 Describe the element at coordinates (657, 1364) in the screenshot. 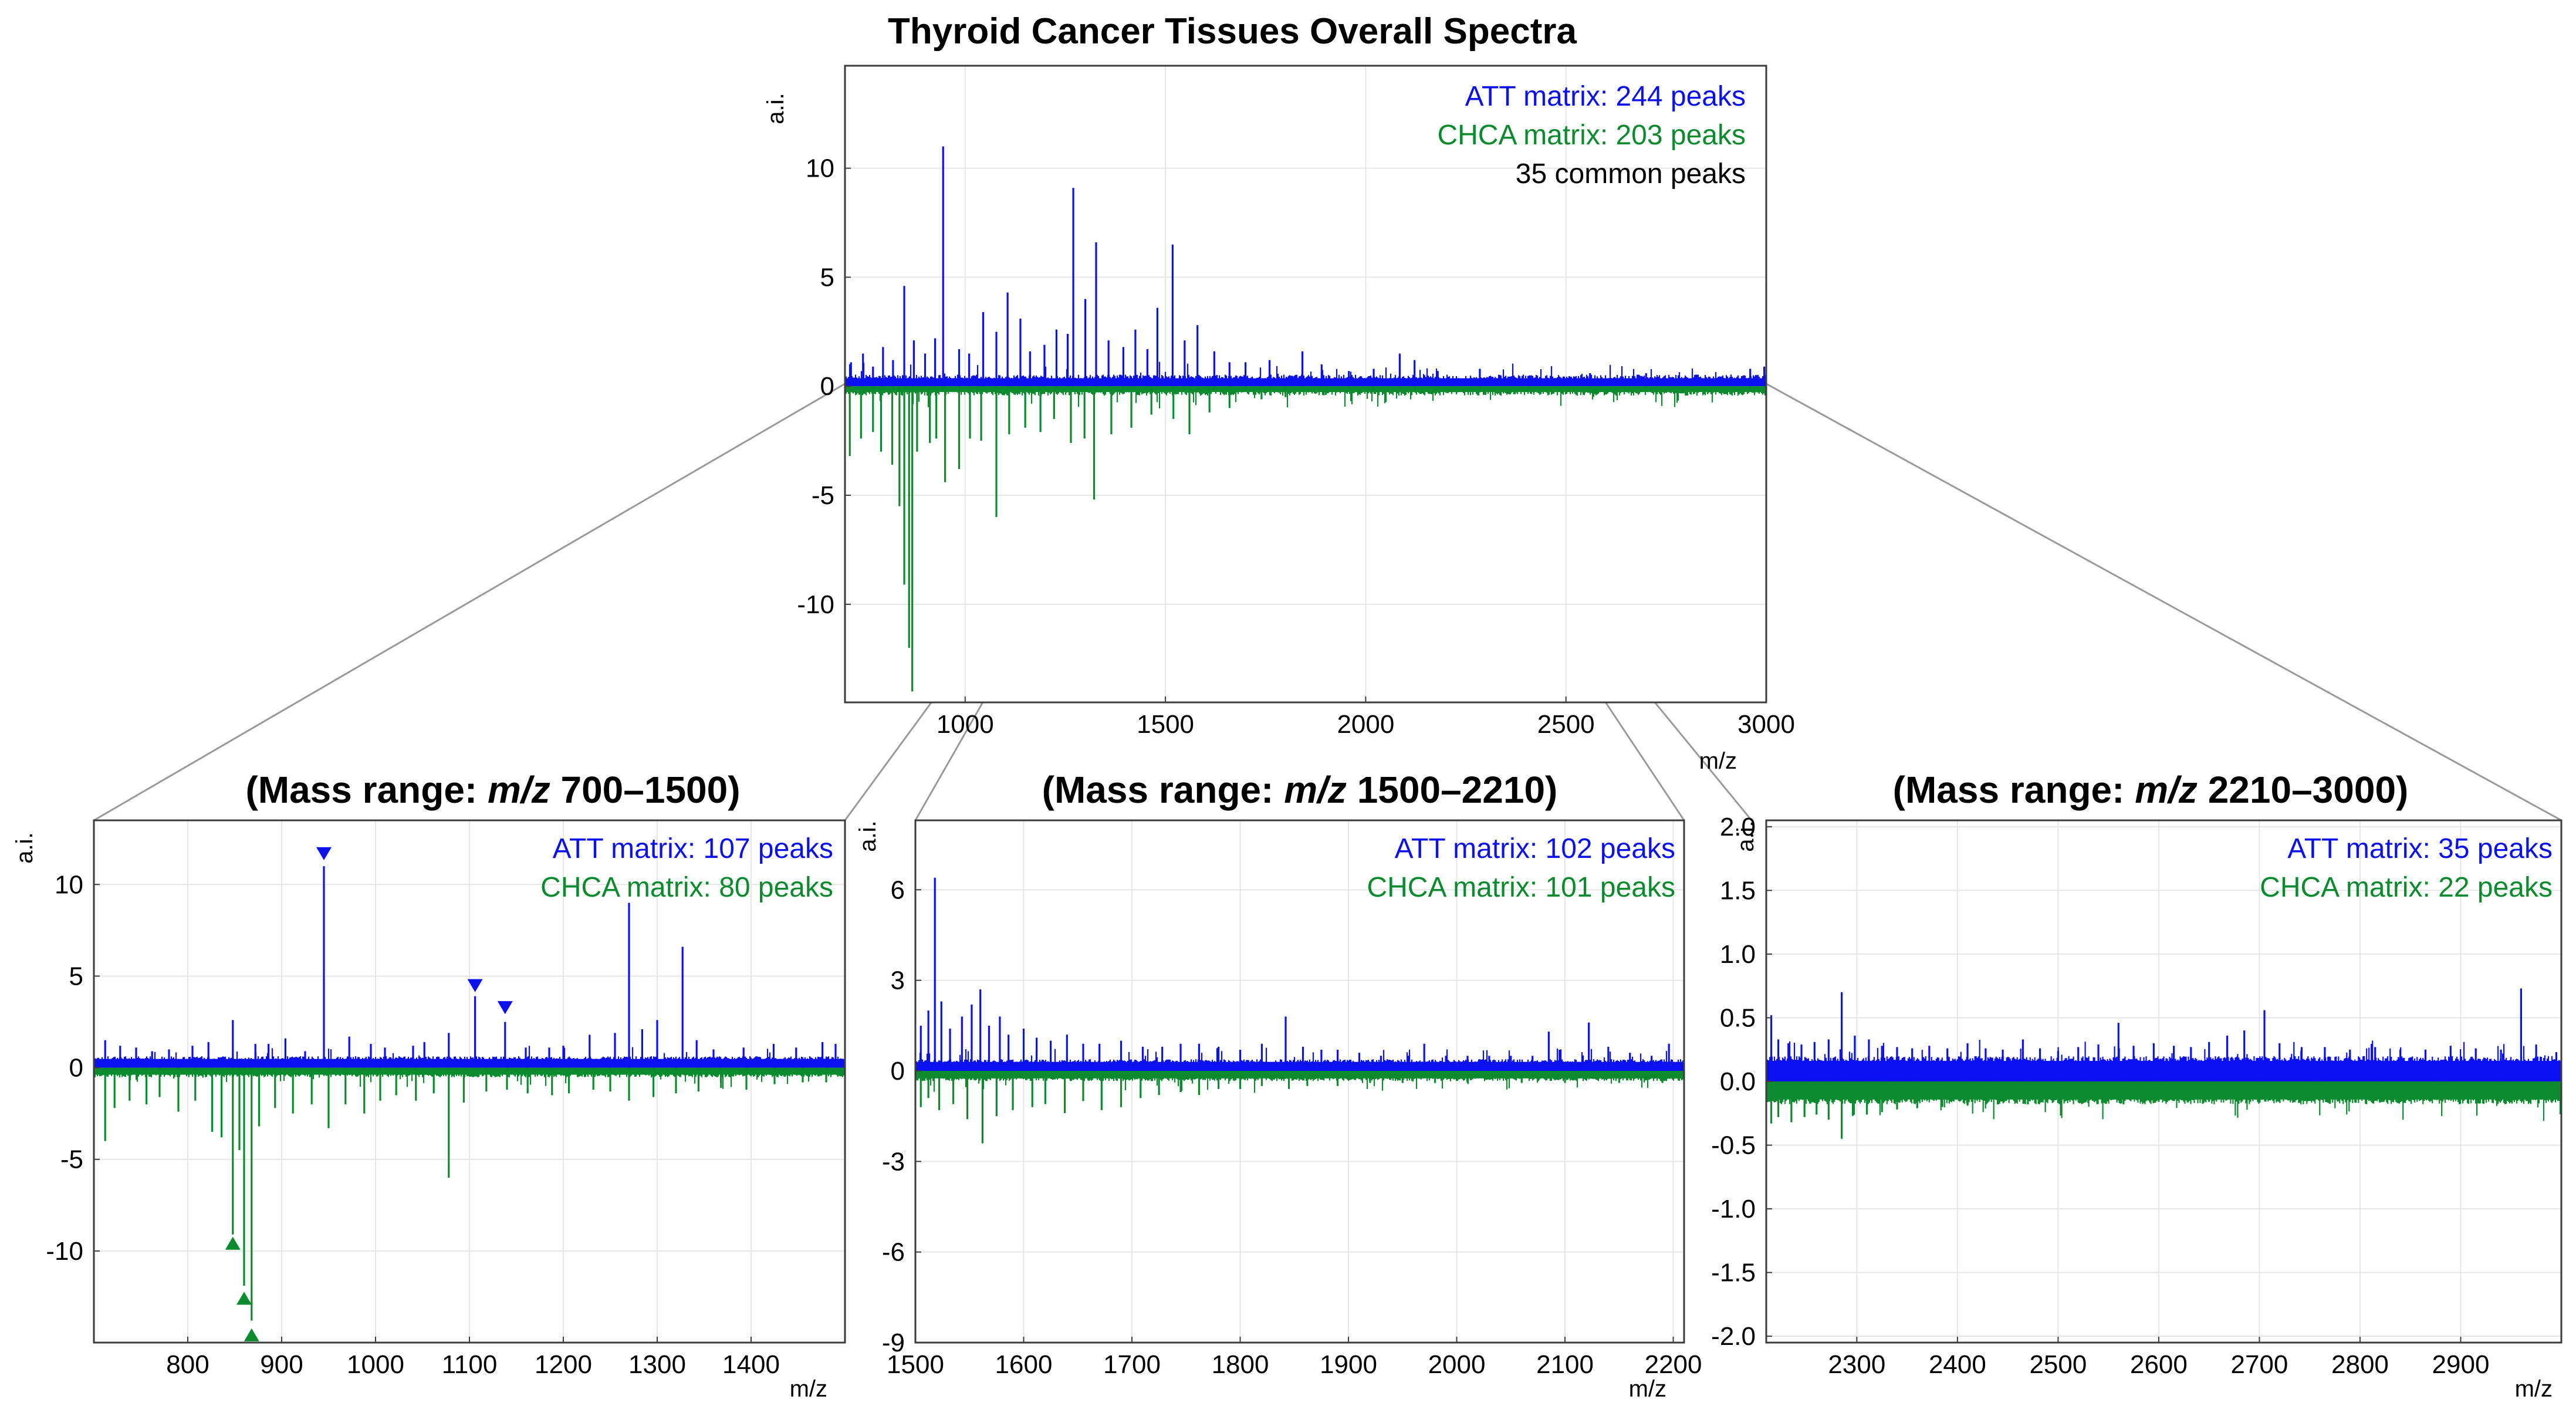

I see `x-tick-label: 1300` at that location.